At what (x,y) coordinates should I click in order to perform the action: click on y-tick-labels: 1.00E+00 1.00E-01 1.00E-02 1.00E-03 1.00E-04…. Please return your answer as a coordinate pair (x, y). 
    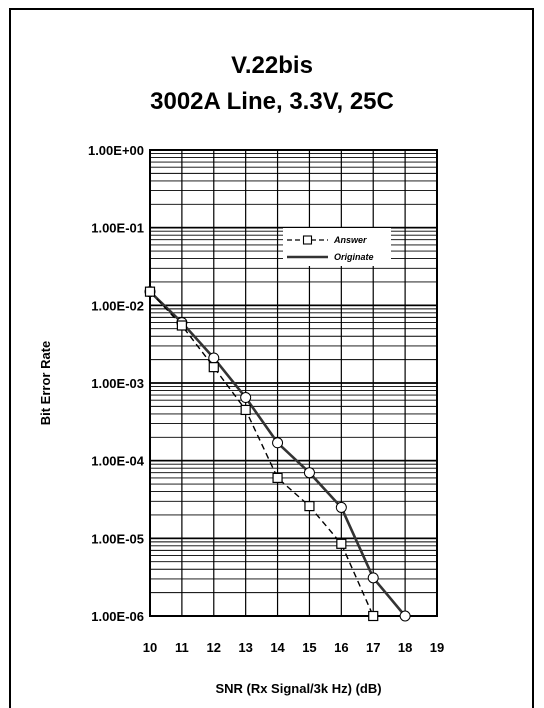
    Looking at the image, I should click on (116, 383).